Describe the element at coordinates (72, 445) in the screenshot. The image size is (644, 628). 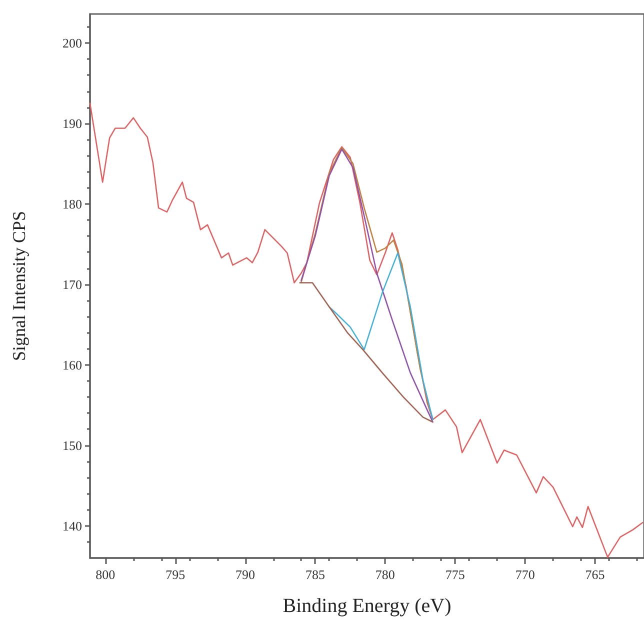
I see `y-tick-label: 150` at that location.